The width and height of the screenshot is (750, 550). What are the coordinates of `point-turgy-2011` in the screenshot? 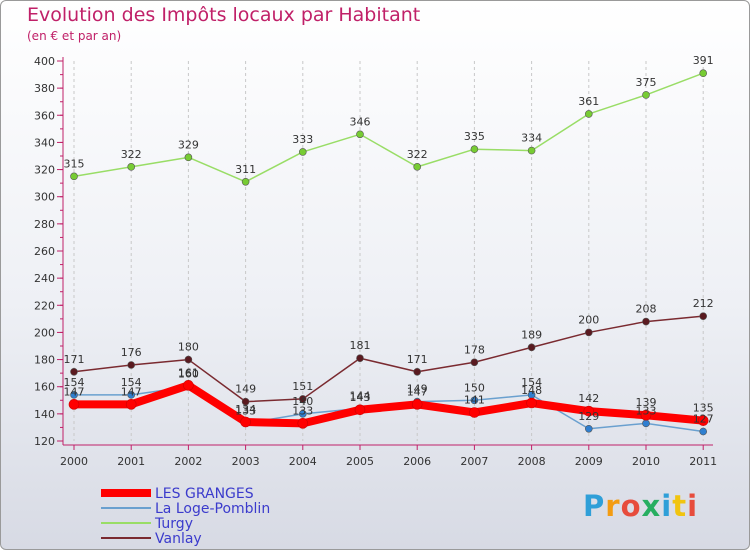 It's located at (703, 73).